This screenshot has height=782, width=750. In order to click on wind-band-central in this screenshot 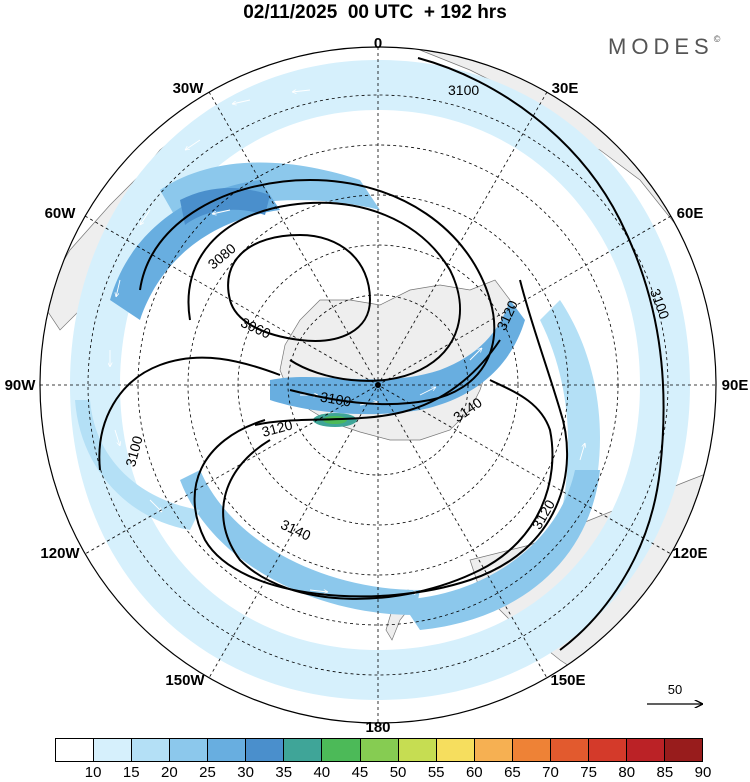, I will do `click(397, 357)`.